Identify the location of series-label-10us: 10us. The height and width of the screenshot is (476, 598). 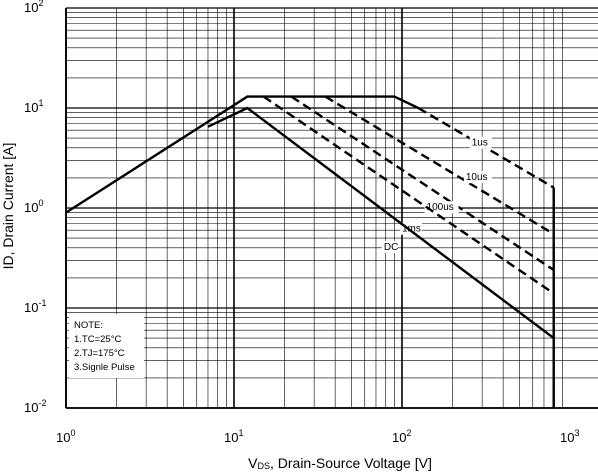
(477, 177).